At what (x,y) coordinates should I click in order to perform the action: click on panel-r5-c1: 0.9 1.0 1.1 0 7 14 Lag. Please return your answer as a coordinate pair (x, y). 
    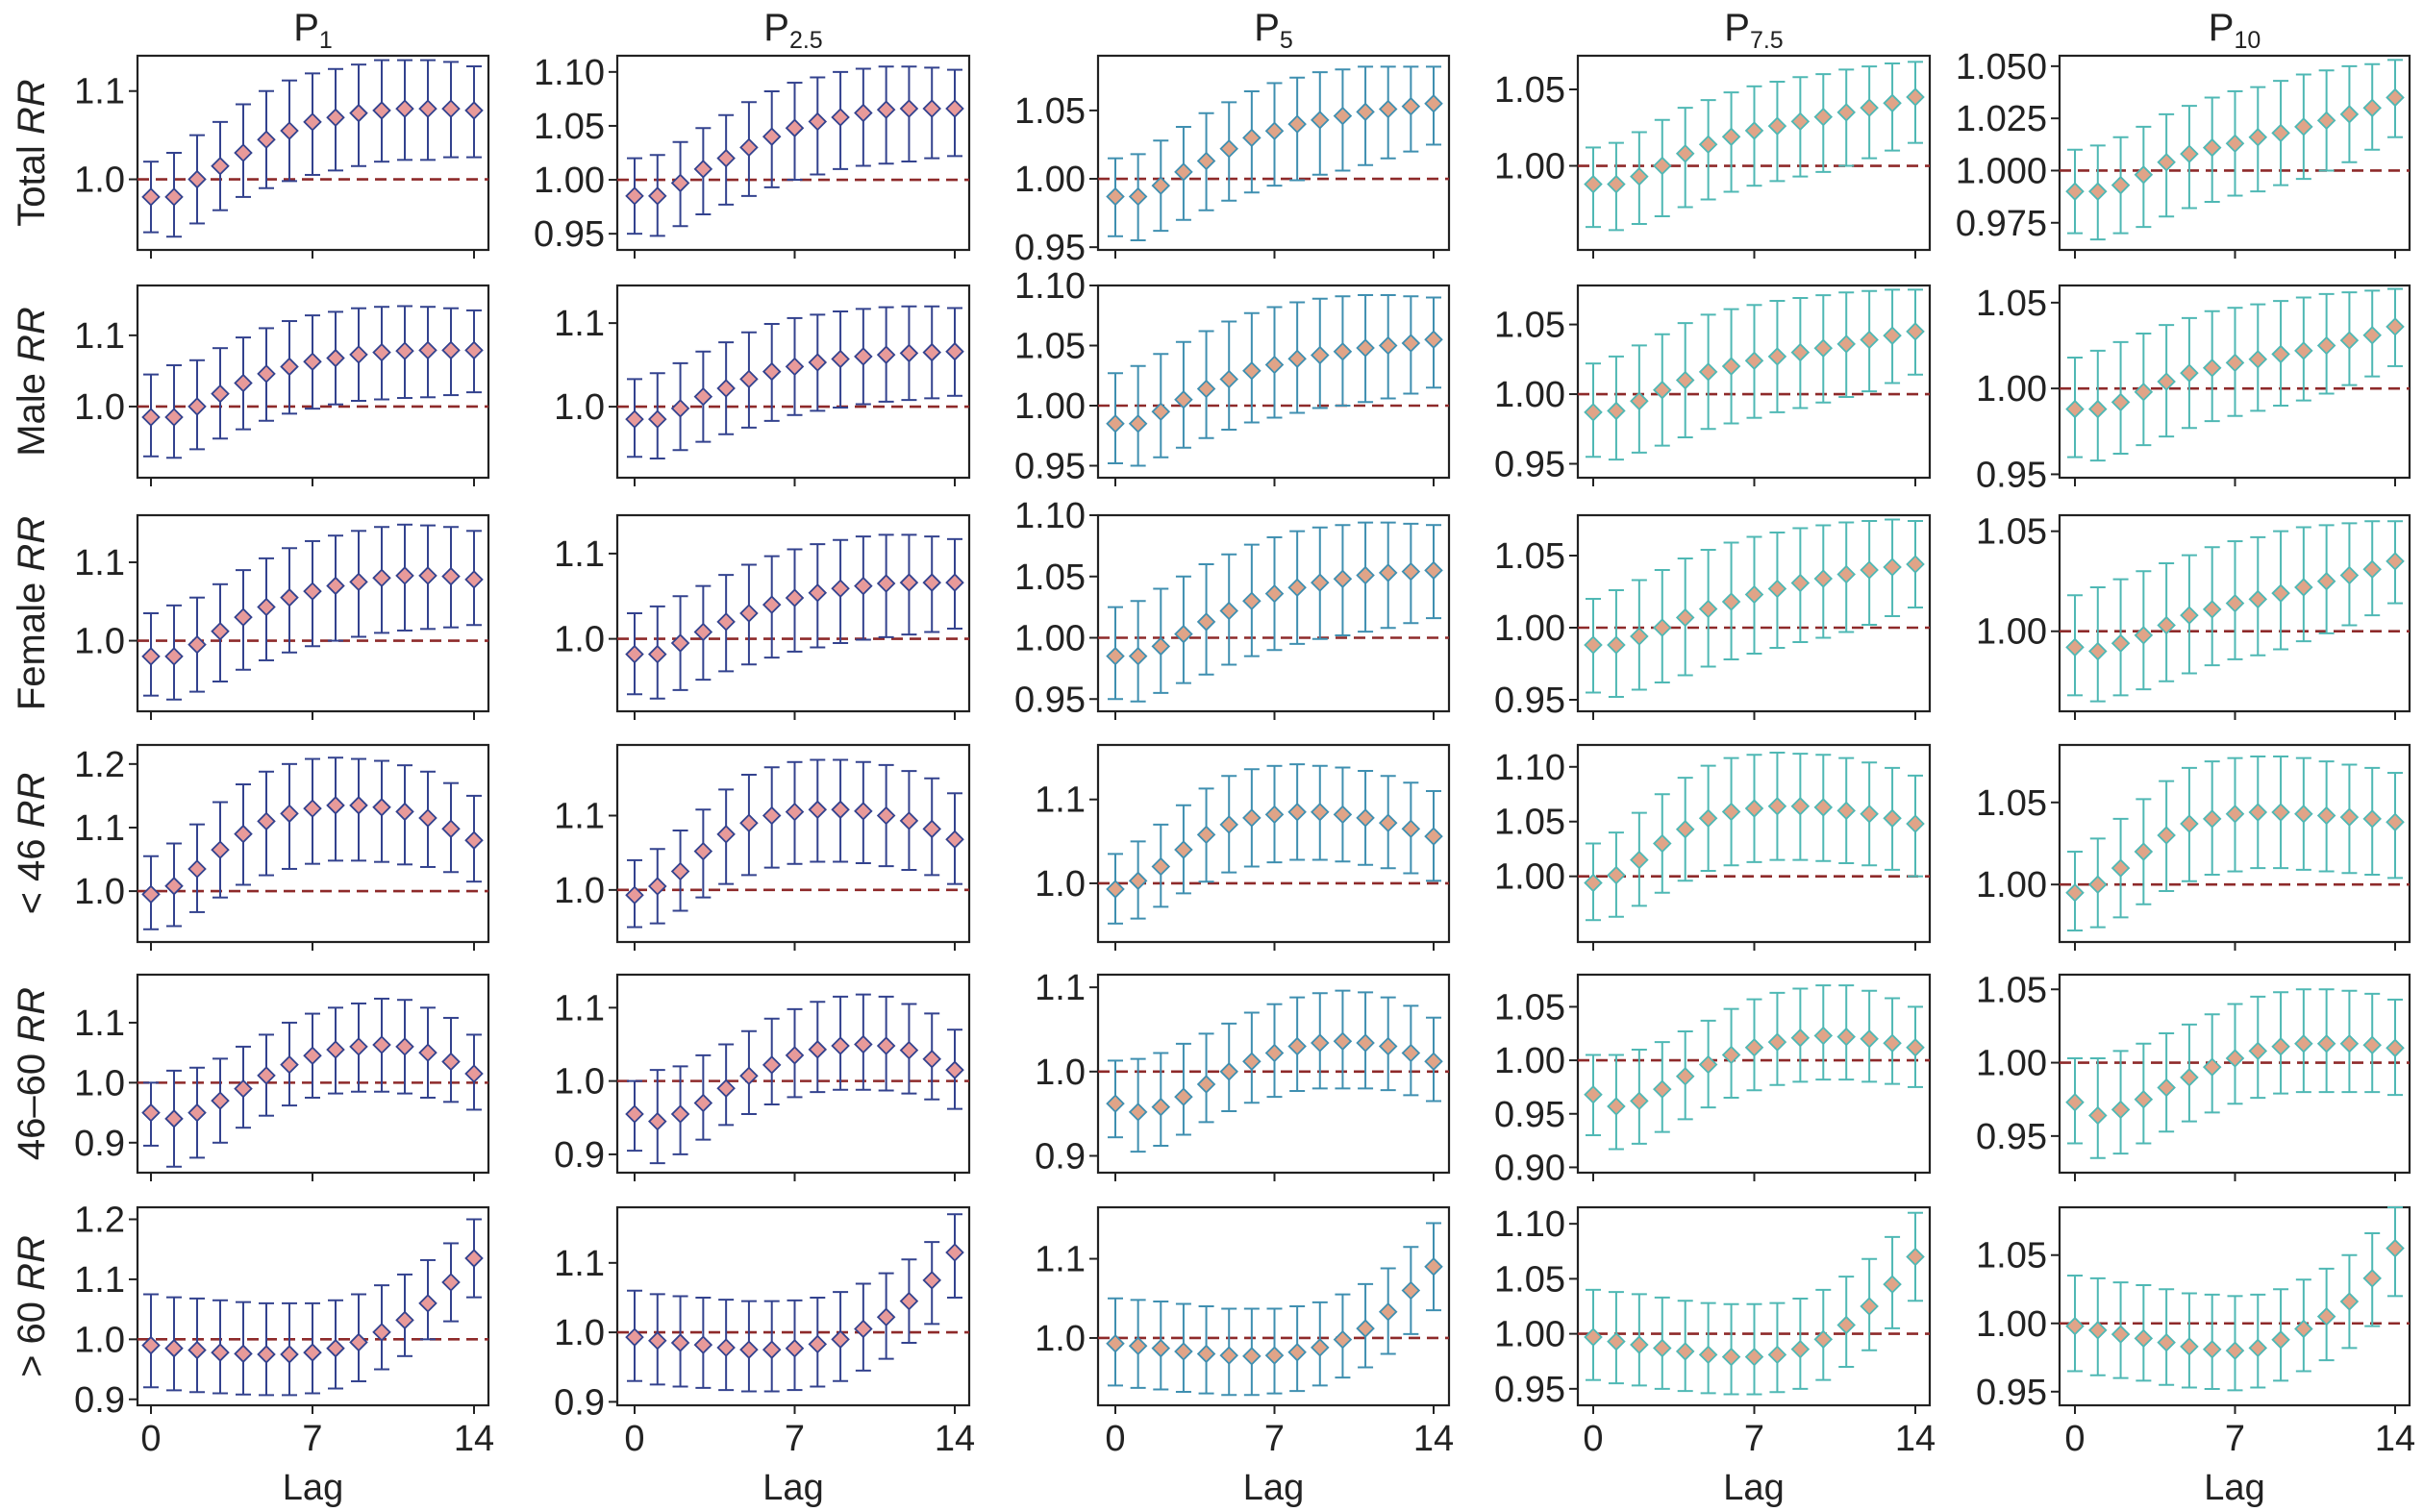
    Looking at the image, I should click on (764, 1356).